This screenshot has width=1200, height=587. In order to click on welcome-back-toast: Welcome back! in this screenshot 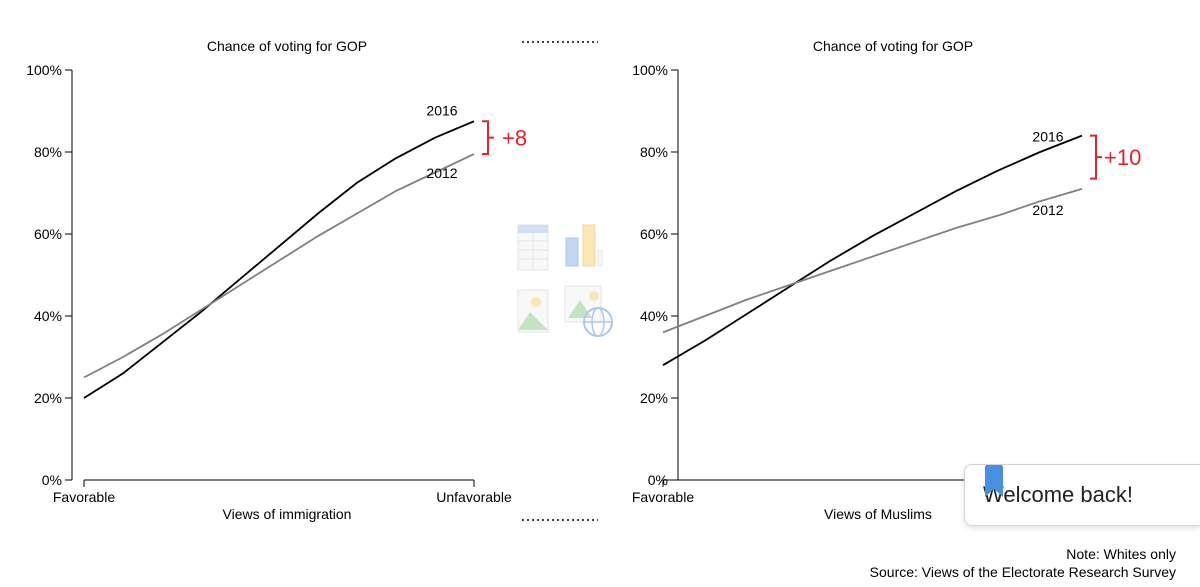, I will do `click(1082, 495)`.